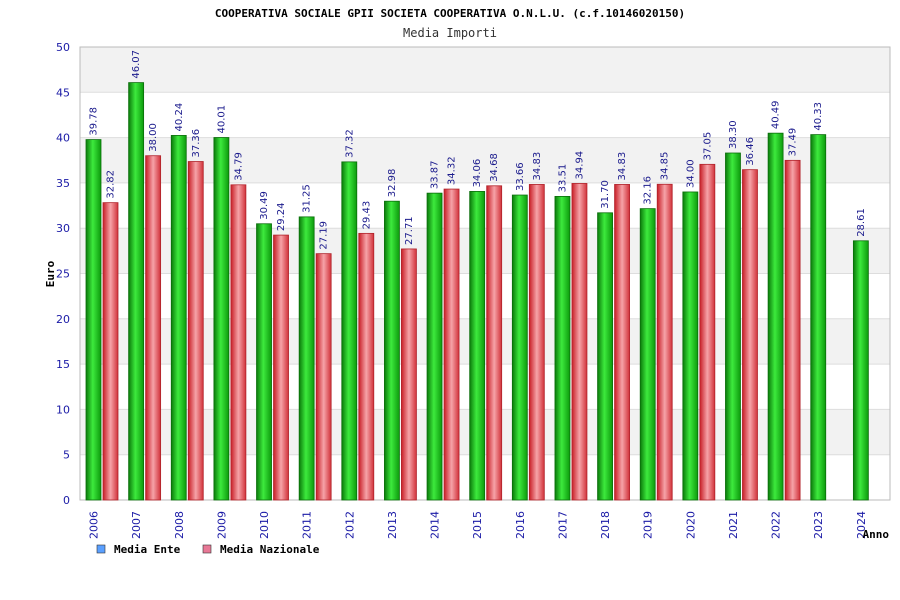 Image resolution: width=900 pixels, height=600 pixels. Describe the element at coordinates (409, 230) in the screenshot. I see `data-label-nazionale-2013: 27.71` at that location.